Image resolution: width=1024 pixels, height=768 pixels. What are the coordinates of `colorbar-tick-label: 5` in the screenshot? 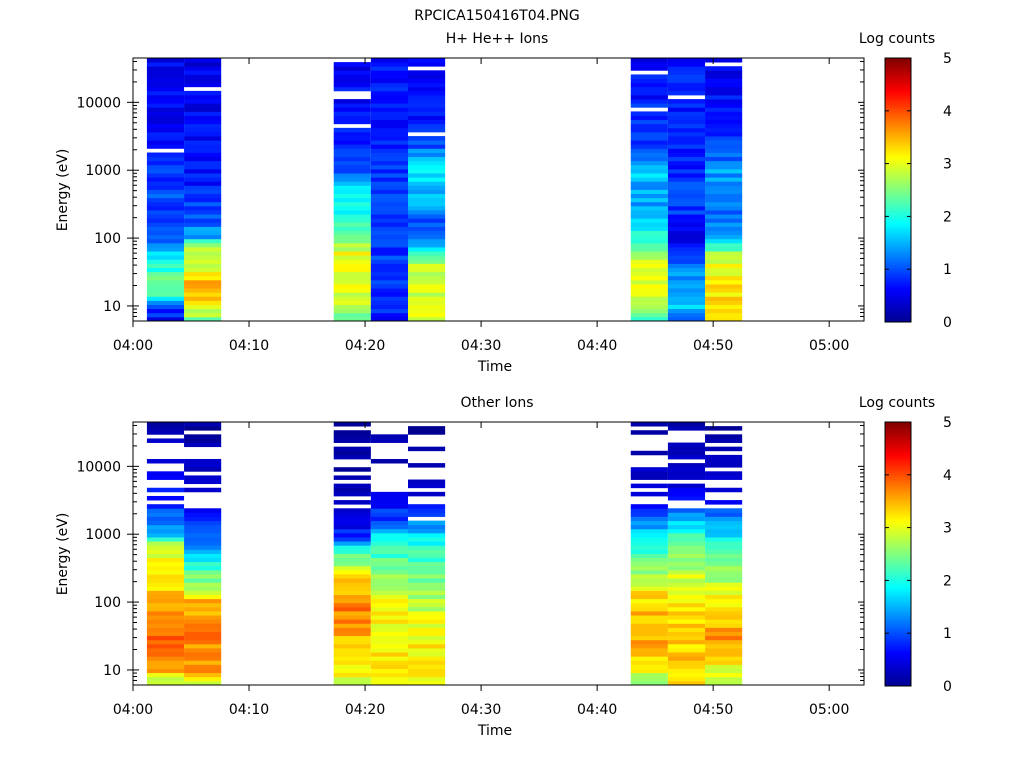 It's located at (947, 423).